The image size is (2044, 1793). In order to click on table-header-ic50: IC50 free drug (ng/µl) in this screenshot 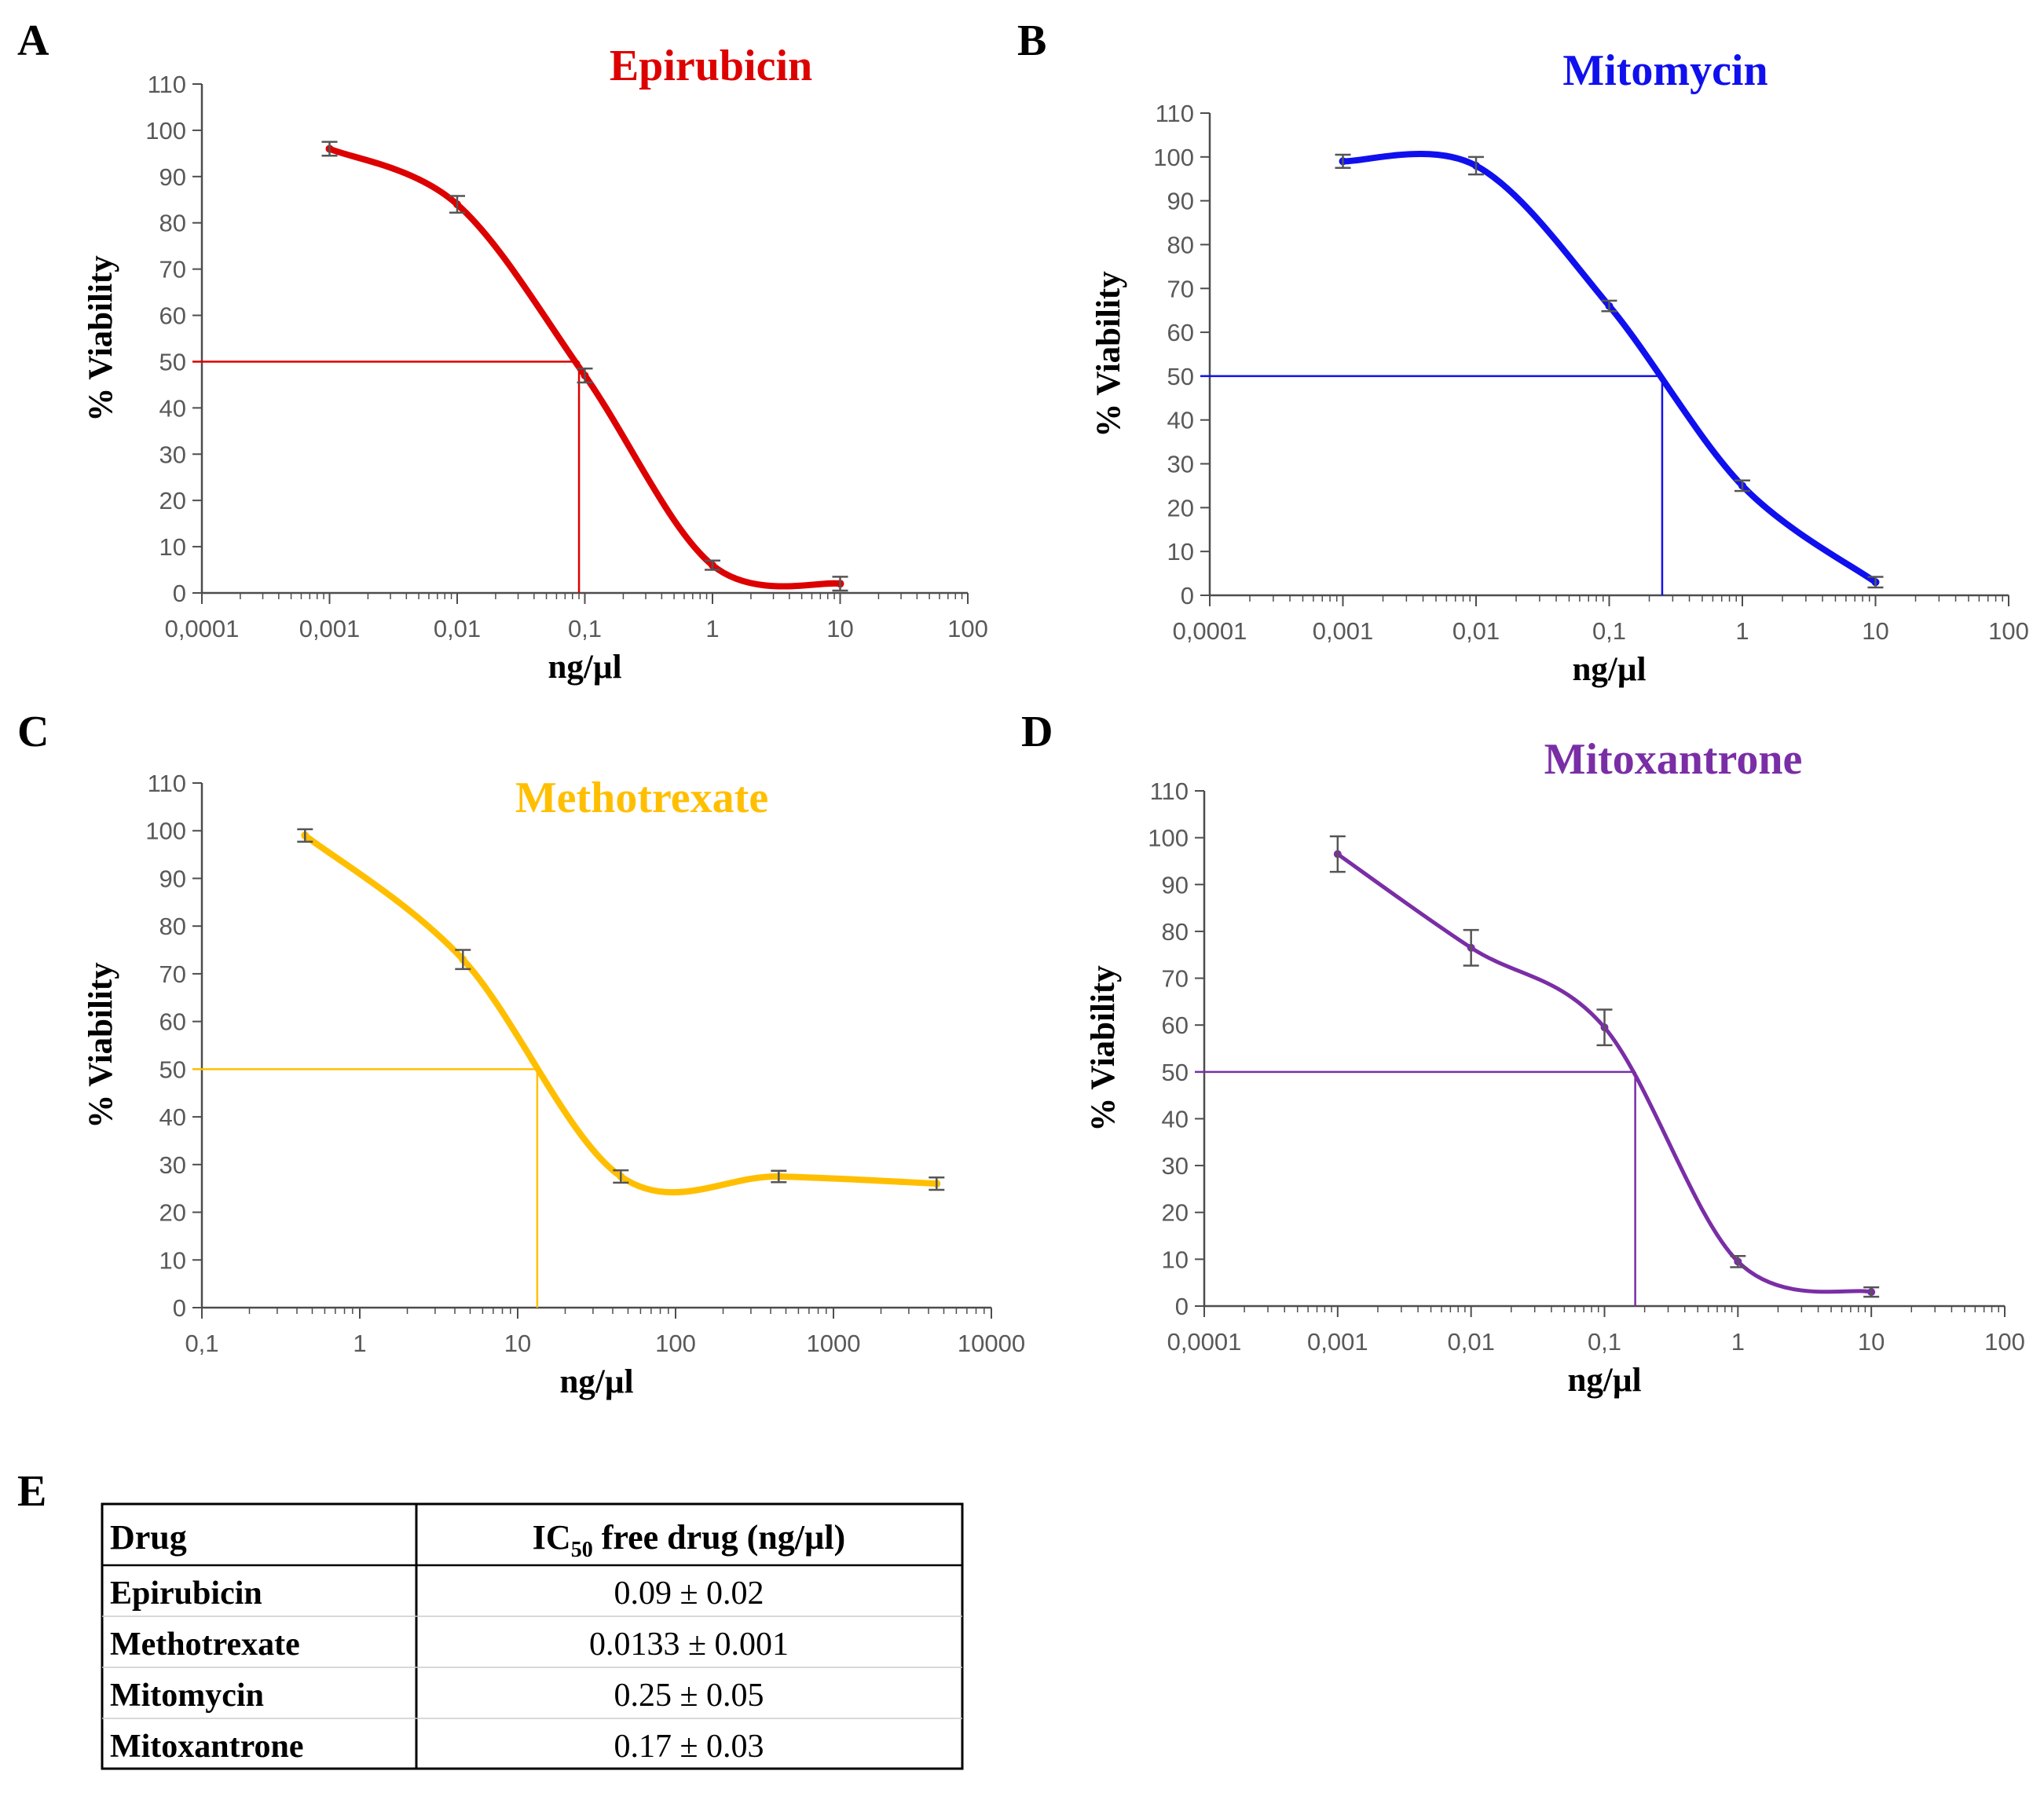, I will do `click(689, 1540)`.